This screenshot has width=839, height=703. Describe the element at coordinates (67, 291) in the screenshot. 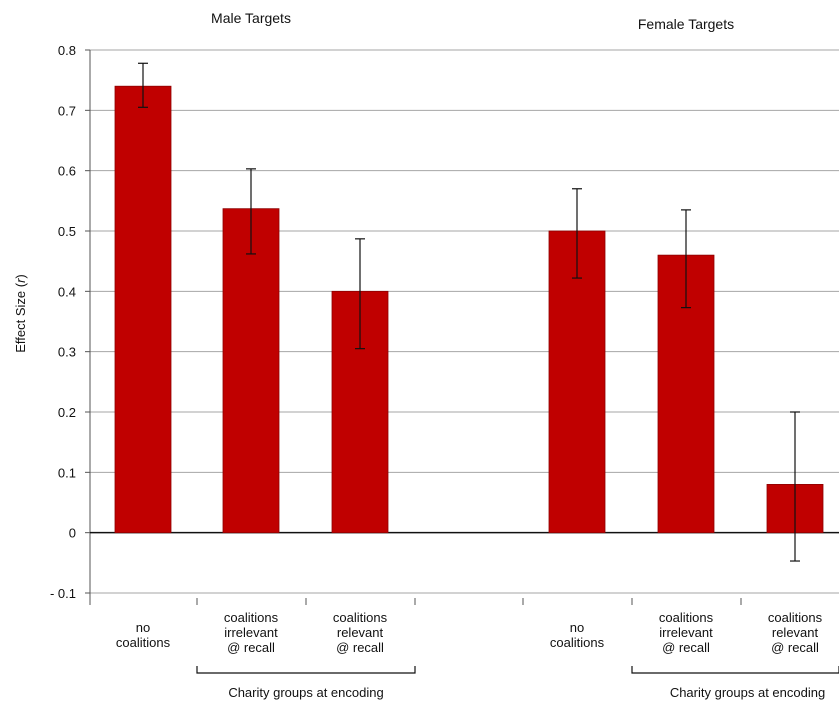

I see `y-tick-label: 0.4` at that location.